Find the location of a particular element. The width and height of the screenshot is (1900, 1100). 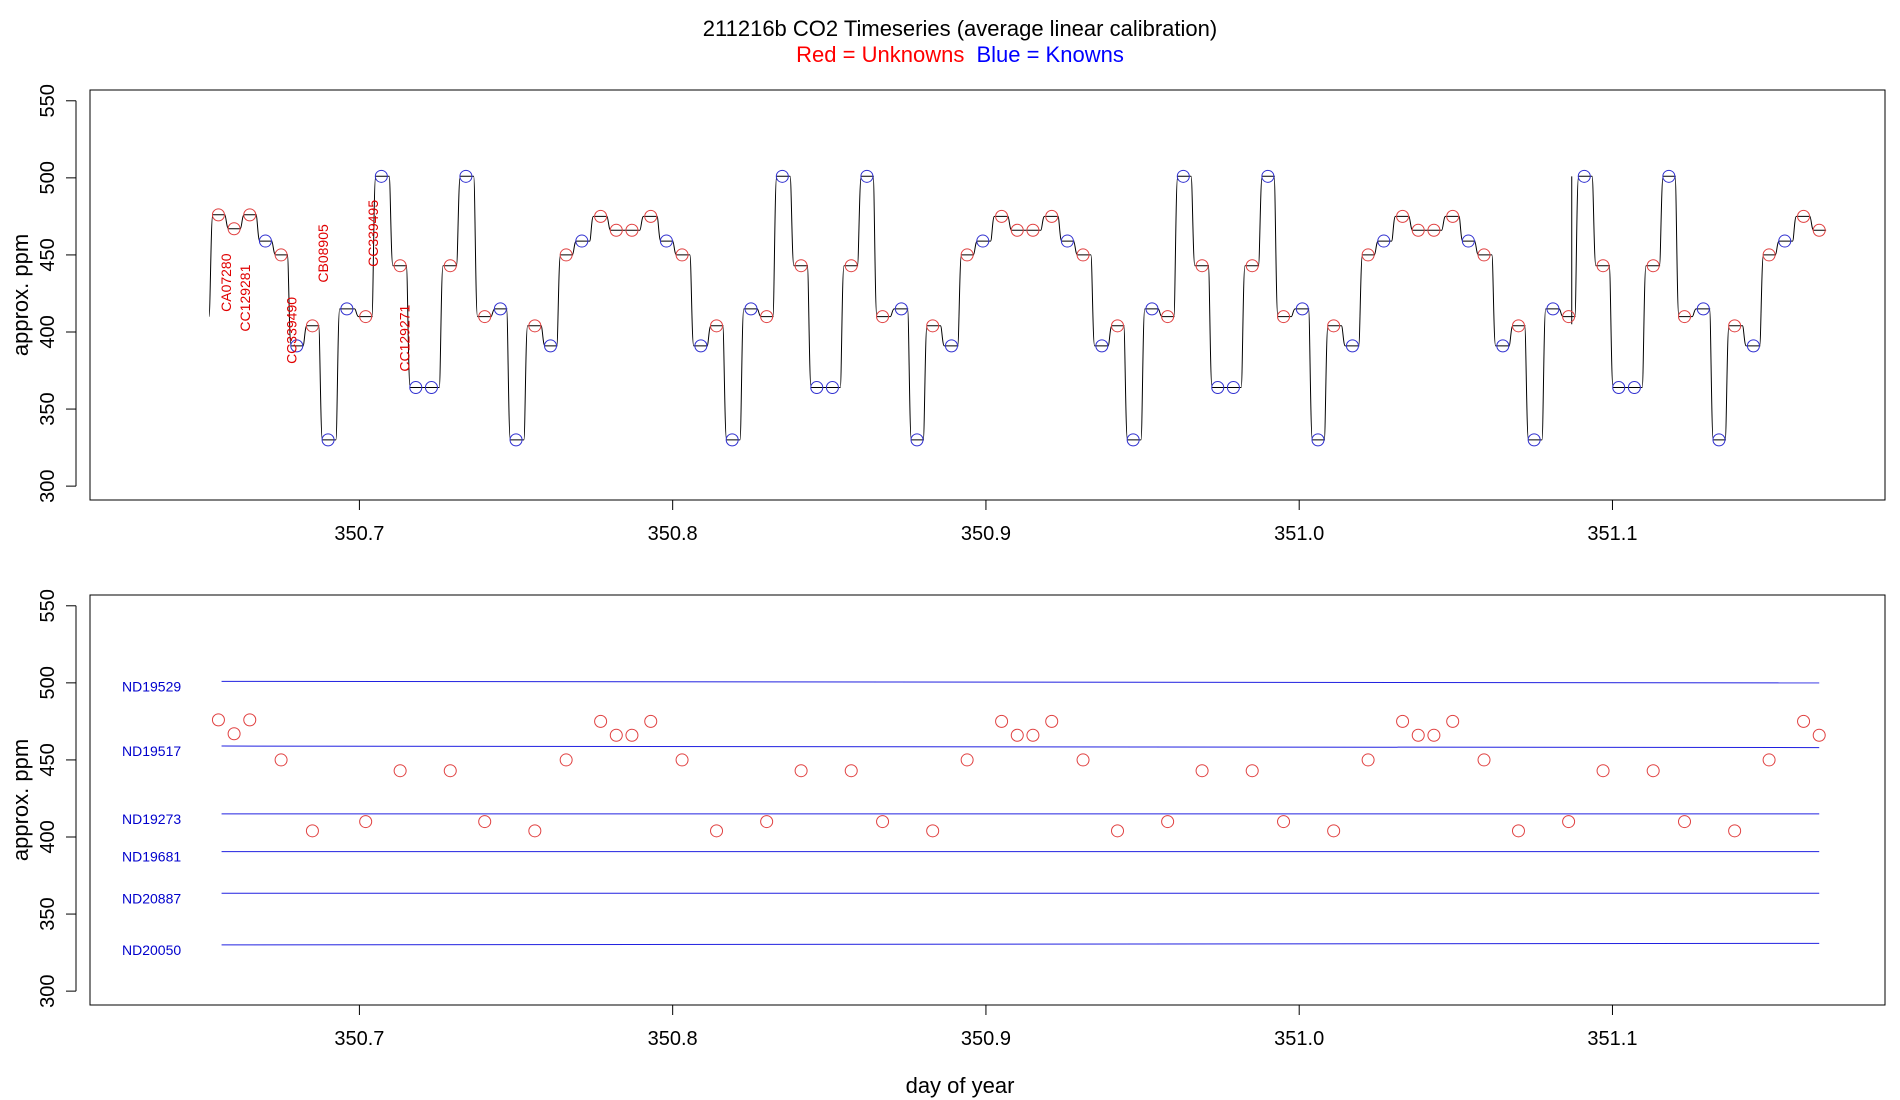

x-tick-label: 350.8 is located at coordinates (673, 1039).